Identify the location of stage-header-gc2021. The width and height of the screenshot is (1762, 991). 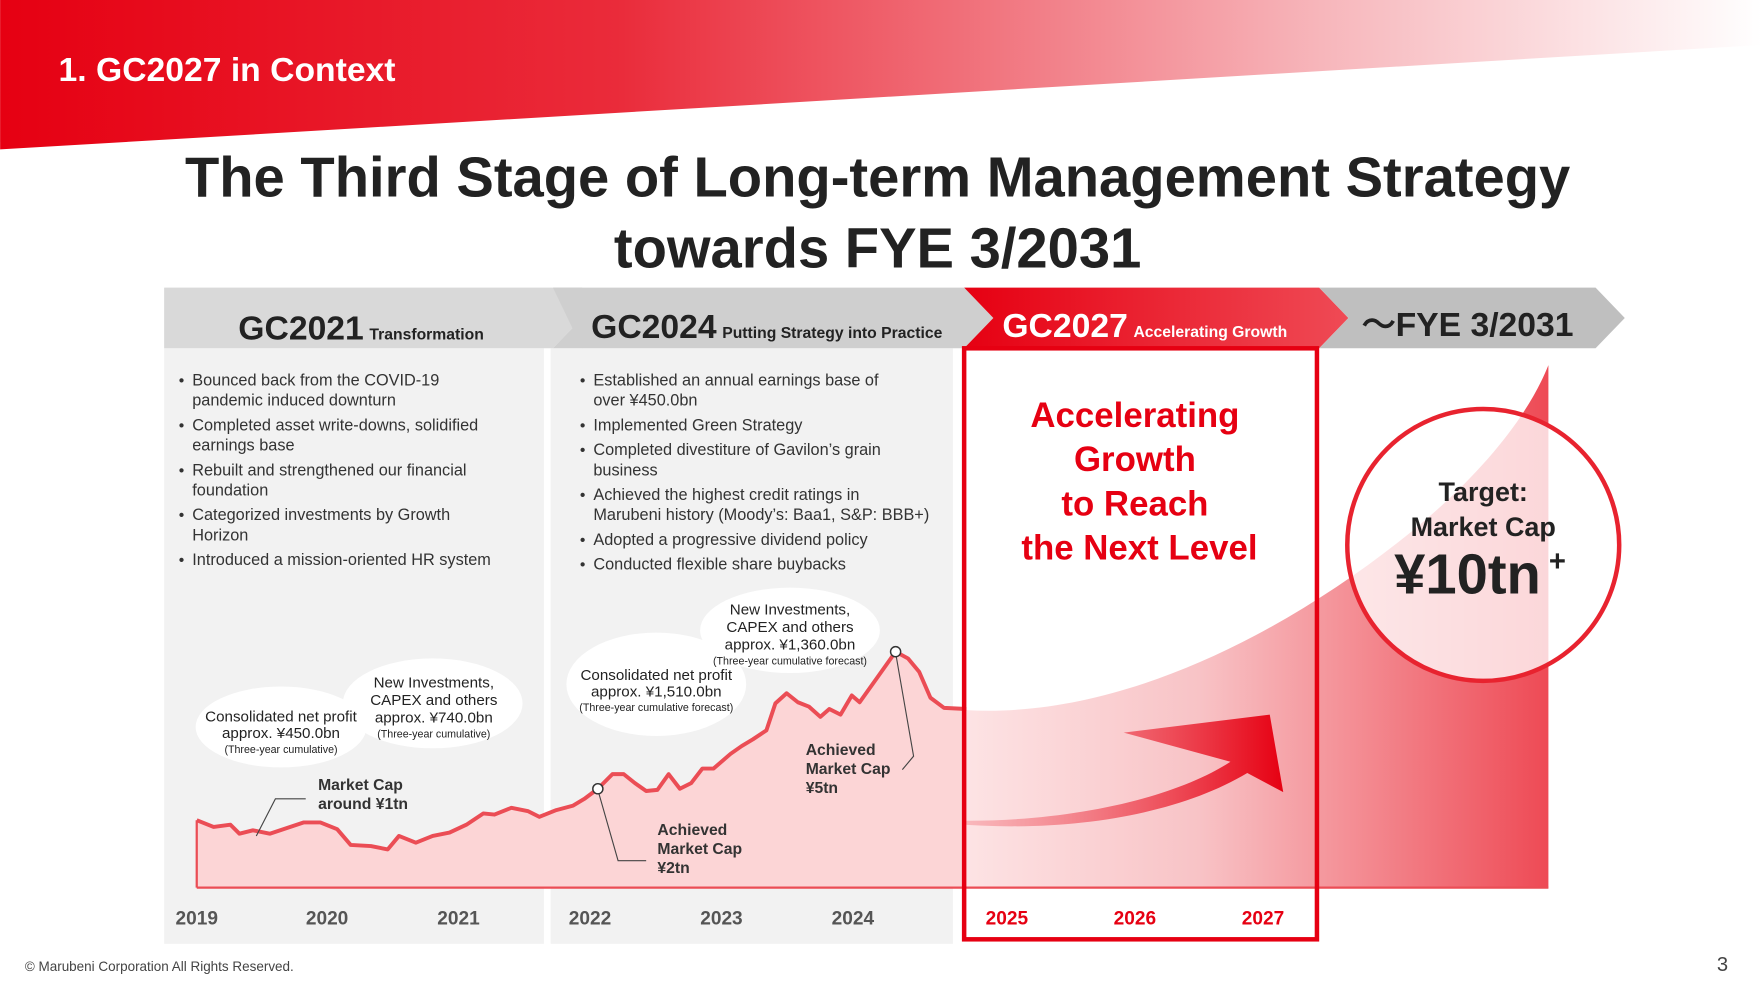
(373, 318).